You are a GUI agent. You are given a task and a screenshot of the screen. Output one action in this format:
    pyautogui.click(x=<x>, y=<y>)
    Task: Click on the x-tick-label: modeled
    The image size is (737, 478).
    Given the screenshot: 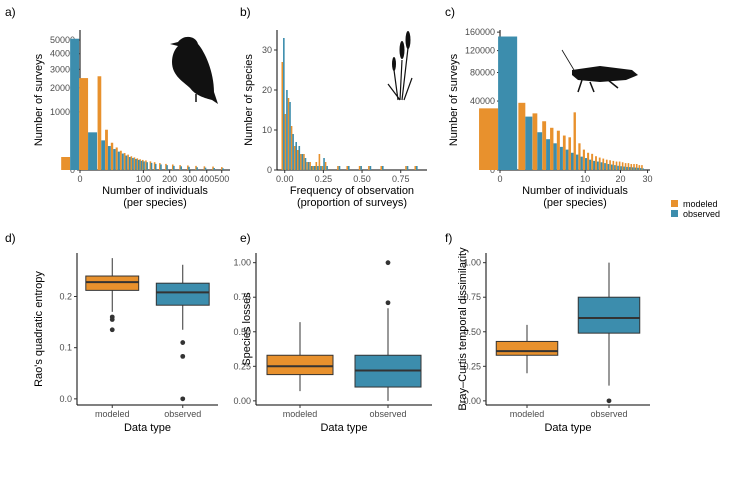 What is the action you would take?
    pyautogui.click(x=300, y=414)
    